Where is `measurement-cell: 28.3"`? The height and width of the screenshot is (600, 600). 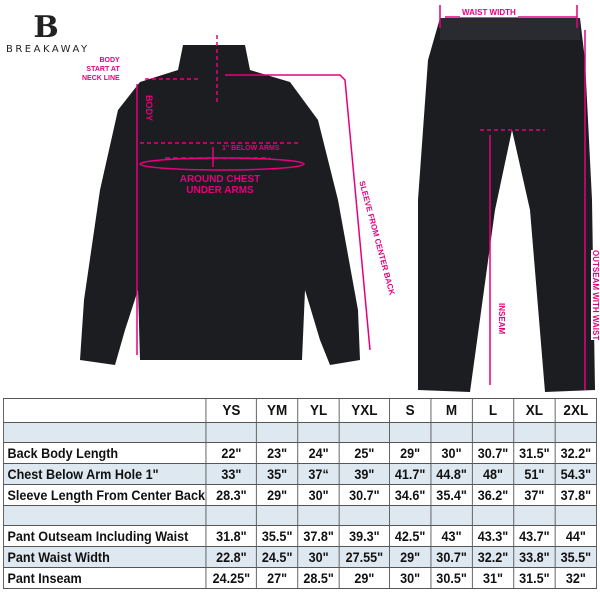 measurement-cell: 28.3" is located at coordinates (231, 495).